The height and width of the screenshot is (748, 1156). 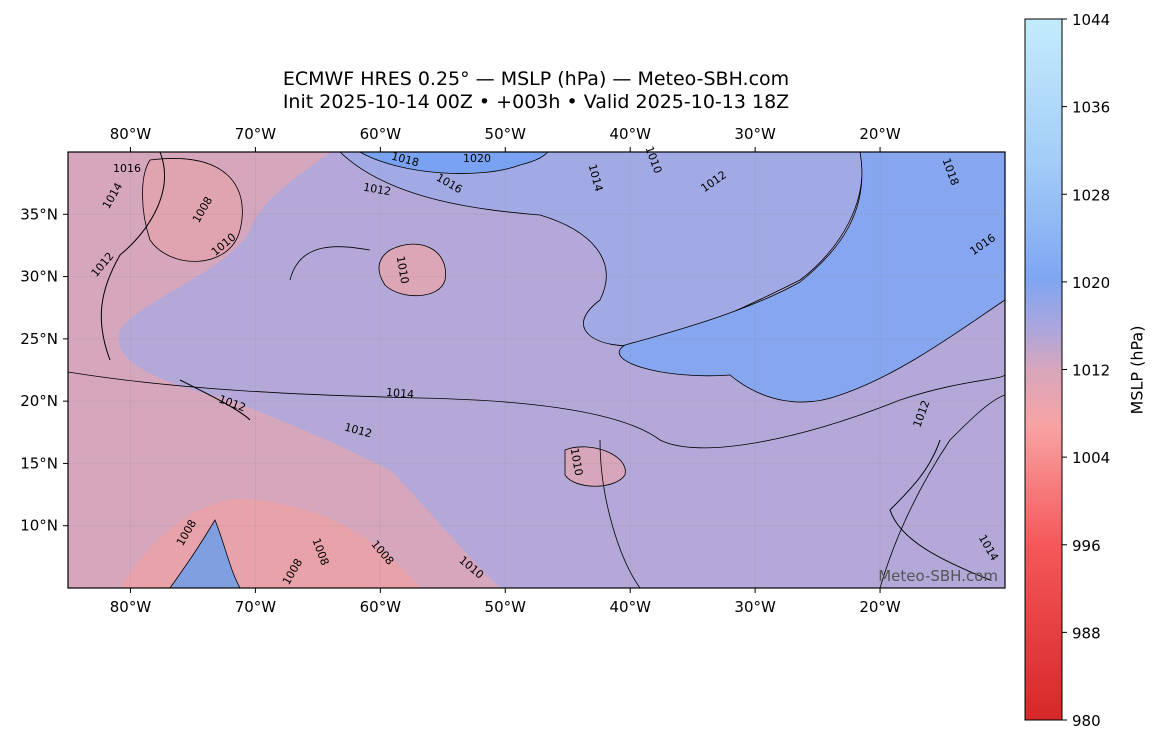 What do you see at coordinates (39, 401) in the screenshot?
I see `y-tick-label: 20°N` at bounding box center [39, 401].